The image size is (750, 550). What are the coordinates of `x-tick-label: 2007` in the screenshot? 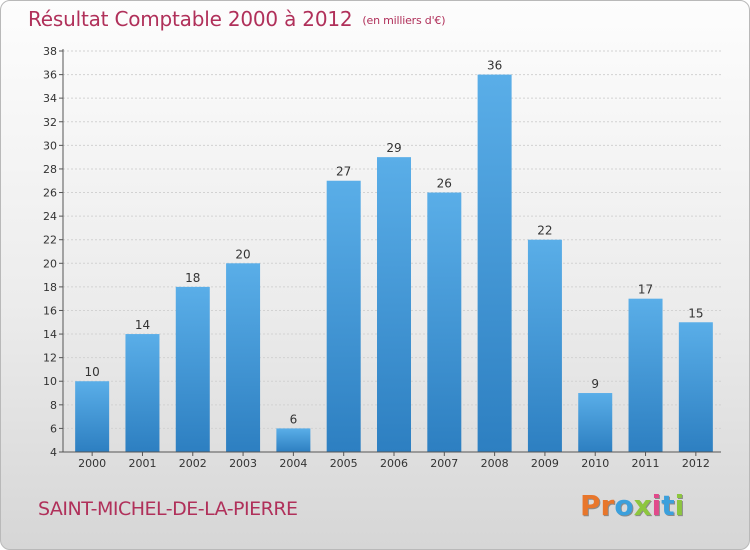 It's located at (444, 463).